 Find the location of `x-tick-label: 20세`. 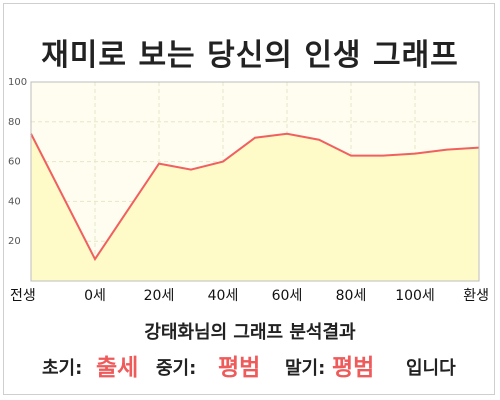

x-tick-label: 20세 is located at coordinates (159, 296).